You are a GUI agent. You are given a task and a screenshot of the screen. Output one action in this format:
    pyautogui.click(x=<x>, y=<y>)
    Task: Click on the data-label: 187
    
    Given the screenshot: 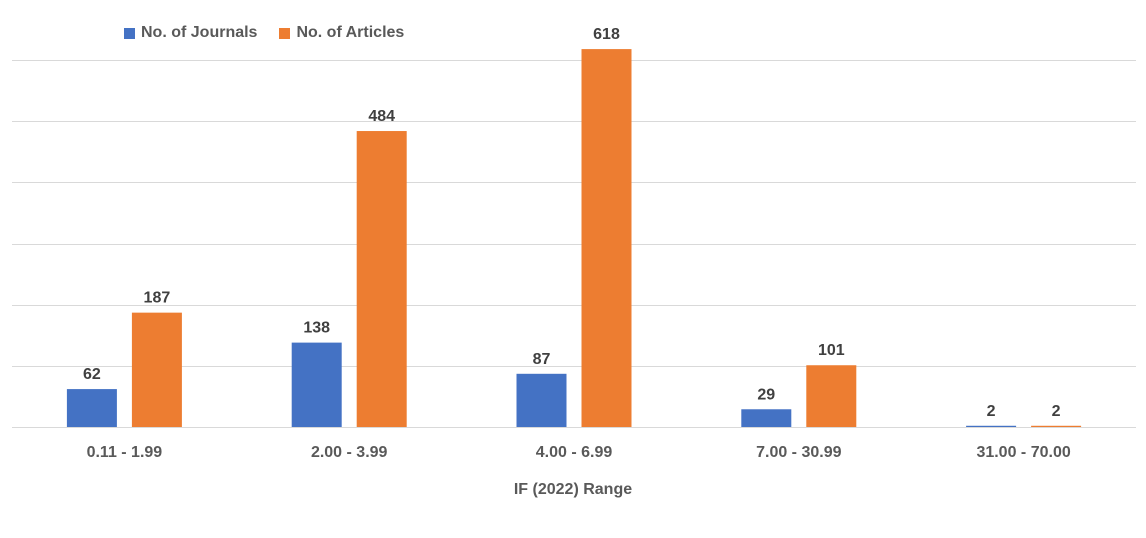 What is the action you would take?
    pyautogui.click(x=157, y=298)
    